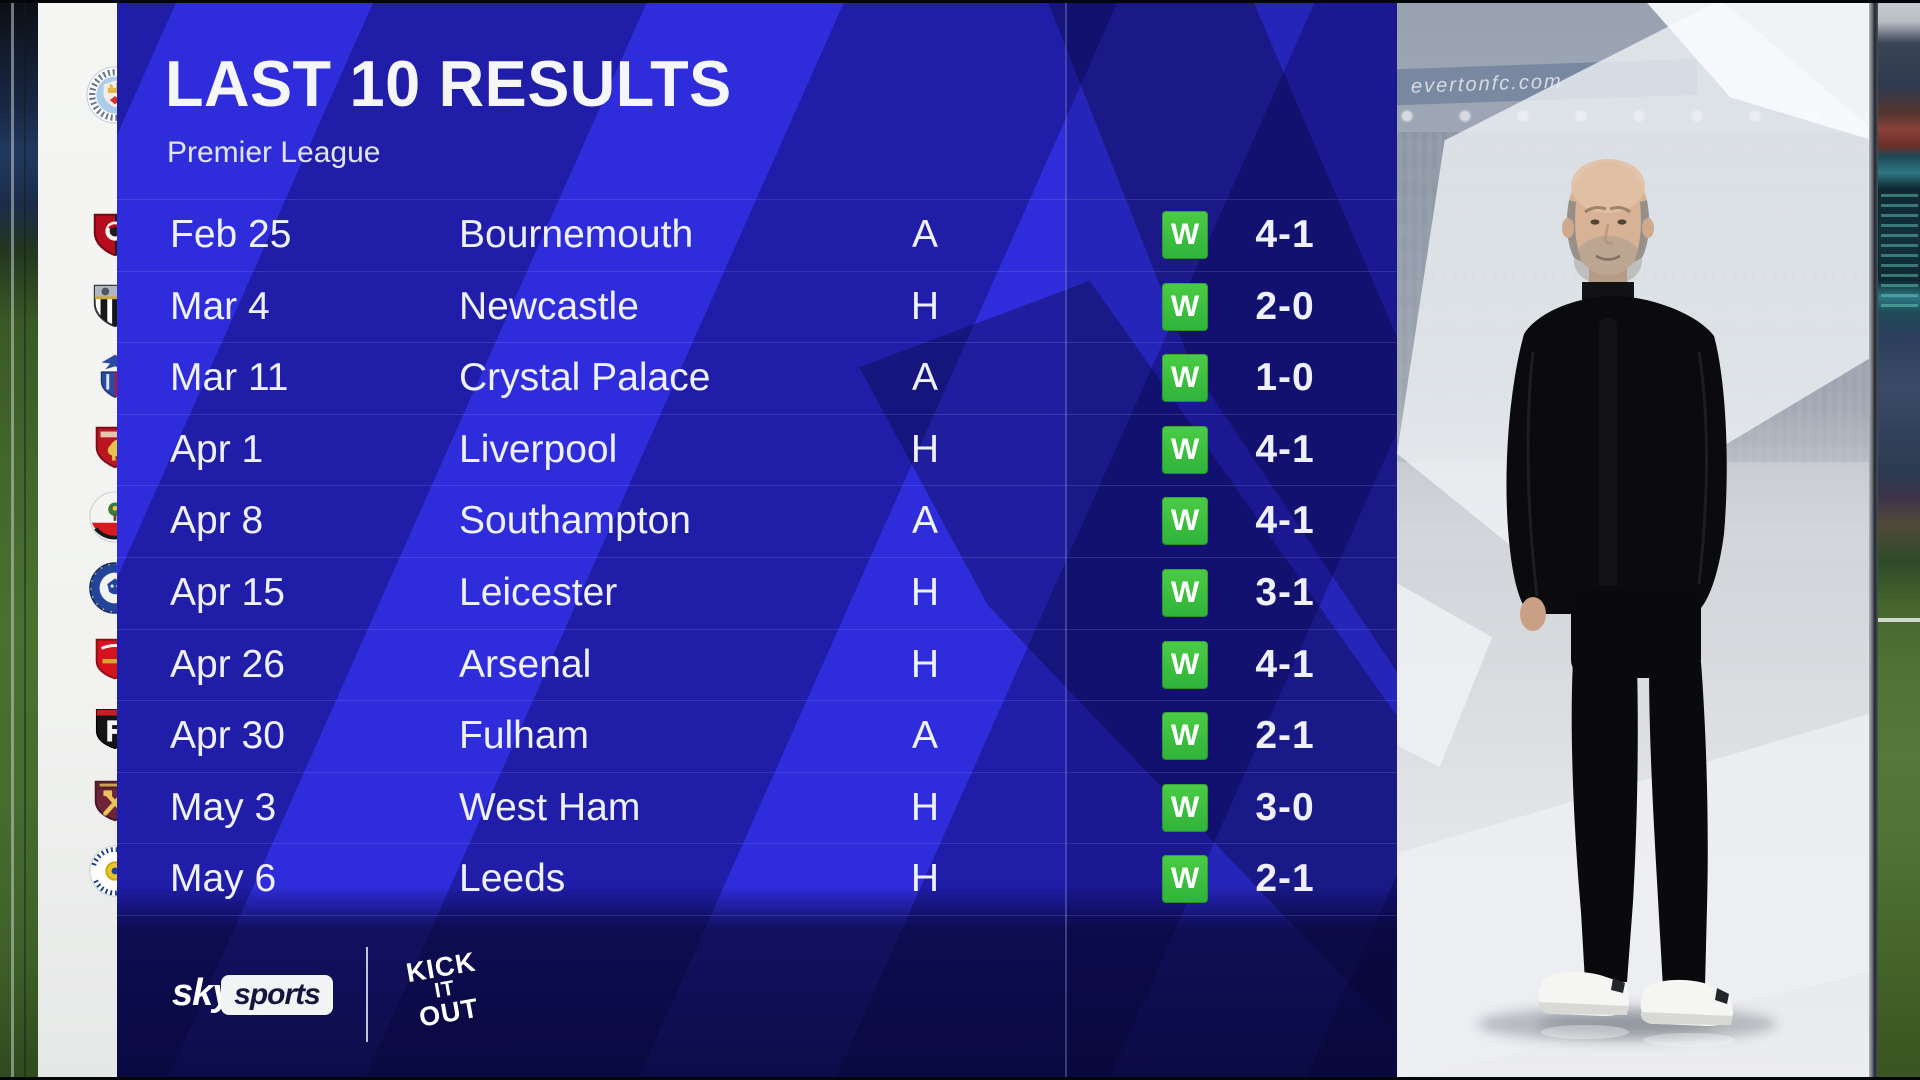 The width and height of the screenshot is (1920, 1080). Describe the element at coordinates (538, 592) in the screenshot. I see `opponent-name: Leicester` at that location.